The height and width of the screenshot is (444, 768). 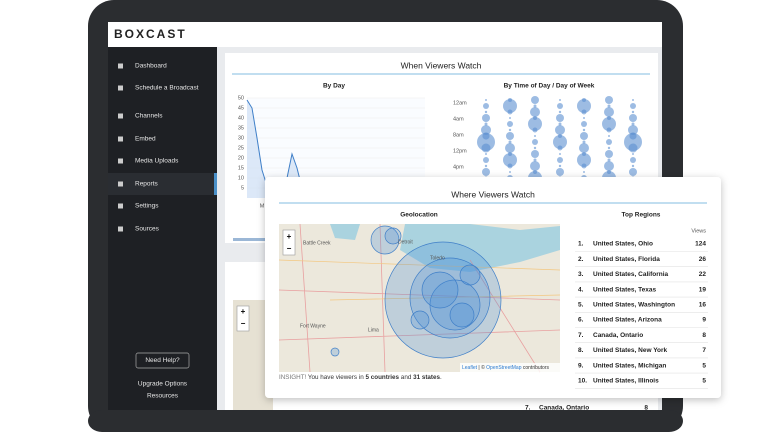 I want to click on text: and, so click(x=406, y=377).